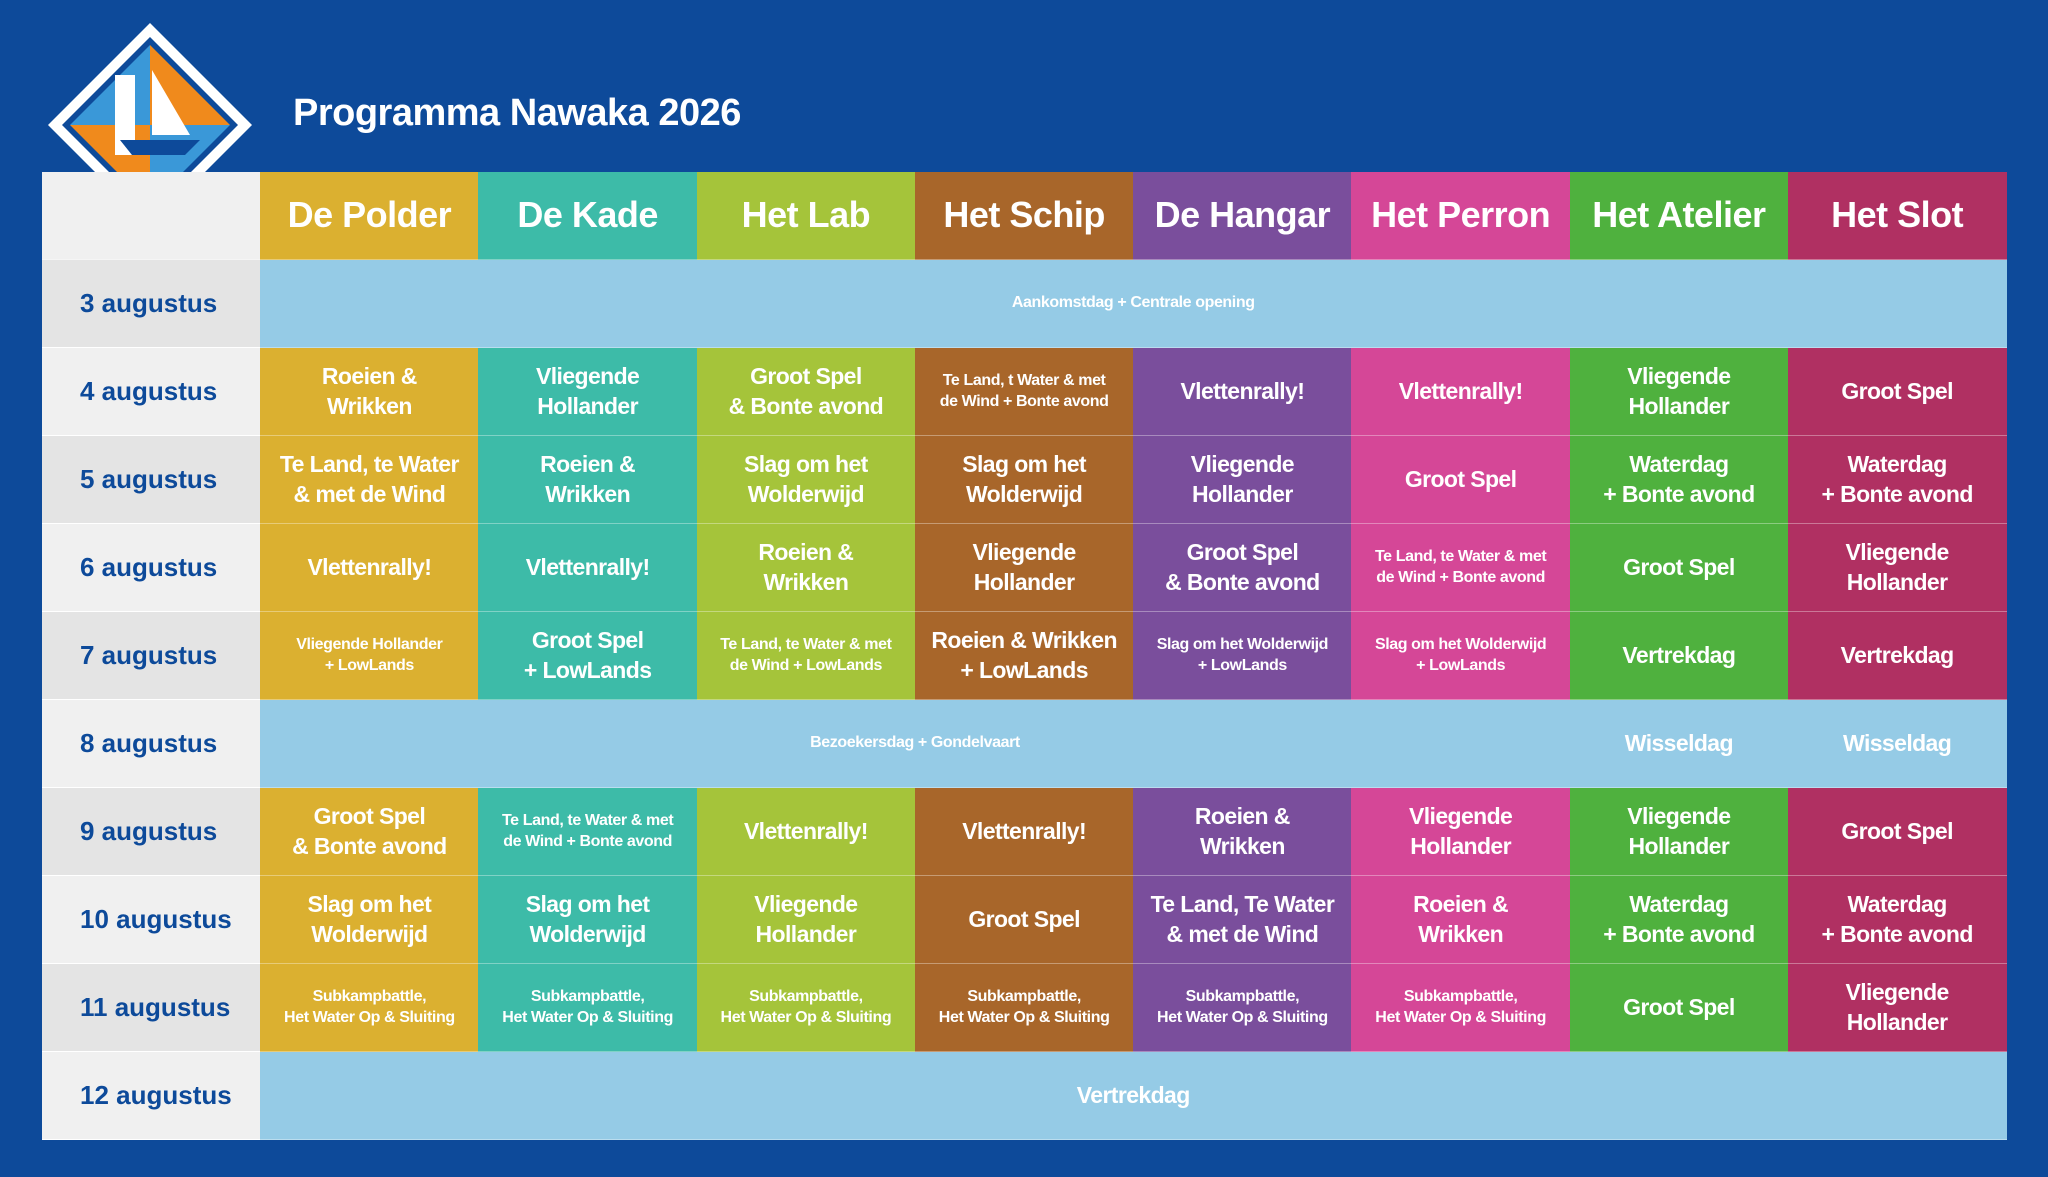 The image size is (2048, 1177). Describe the element at coordinates (369, 480) in the screenshot. I see `activity-cell: Te Land, te Water & met de Wind` at that location.